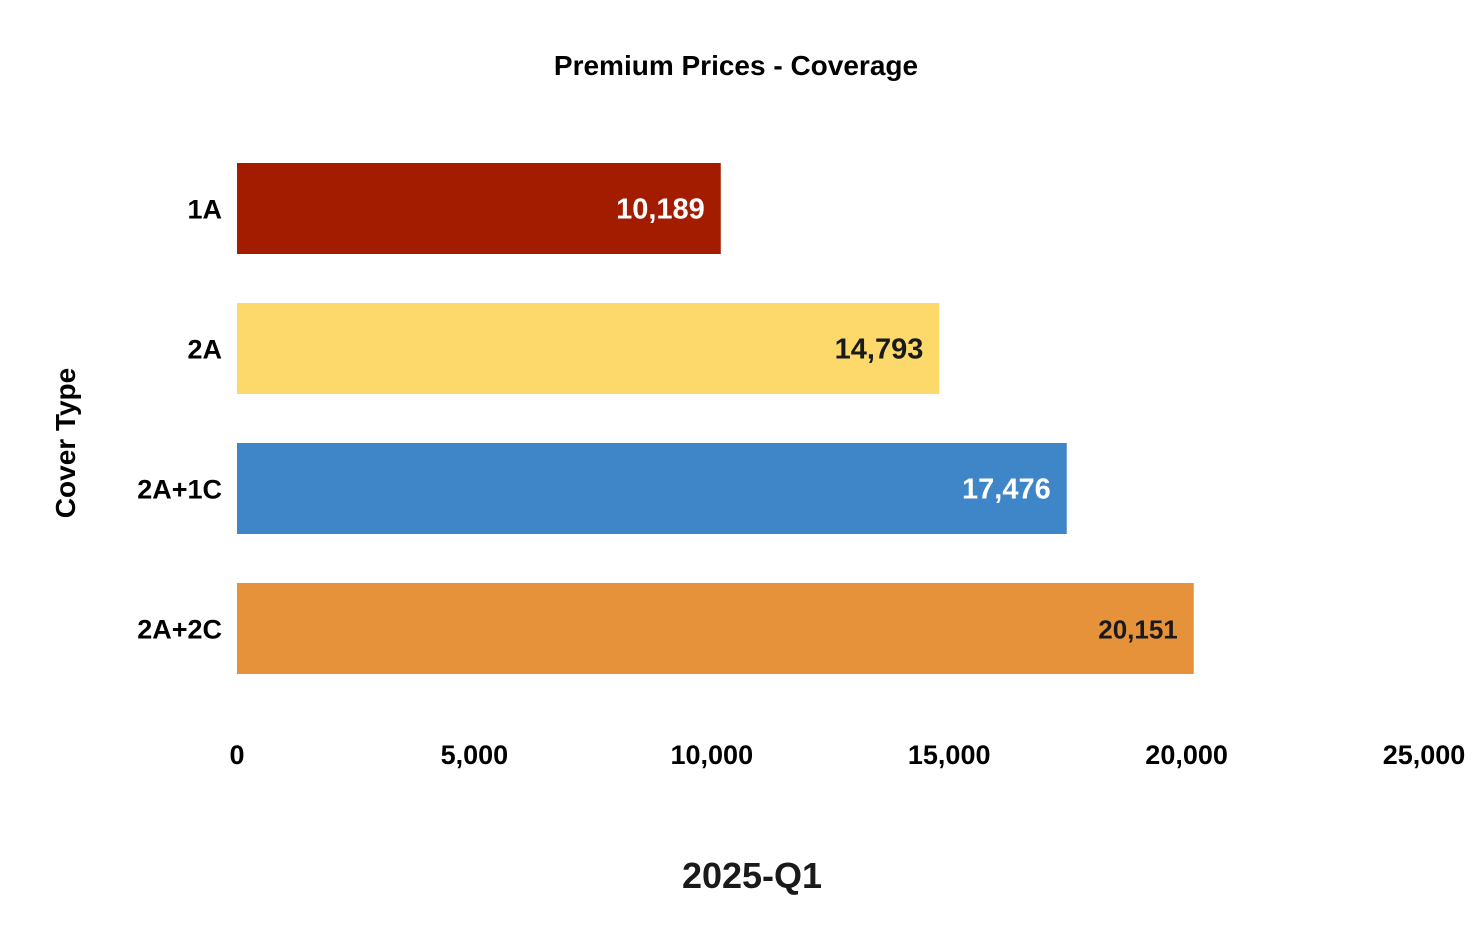 The width and height of the screenshot is (1472, 947). I want to click on x-ticks-layer: 0 5,000 10,000 15,000 20,000 25,000, so click(847, 755).